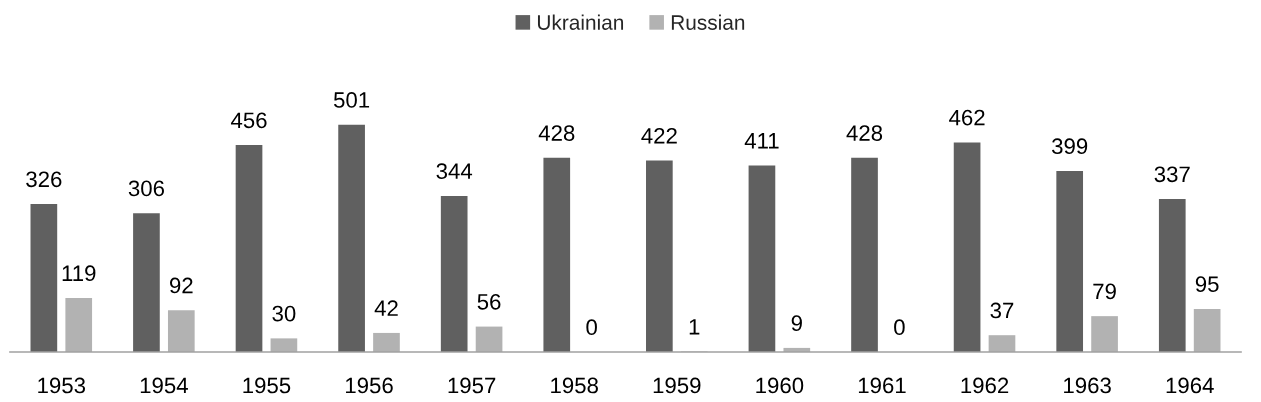  Describe the element at coordinates (62, 385) in the screenshot. I see `x-tick-label: 1953` at that location.